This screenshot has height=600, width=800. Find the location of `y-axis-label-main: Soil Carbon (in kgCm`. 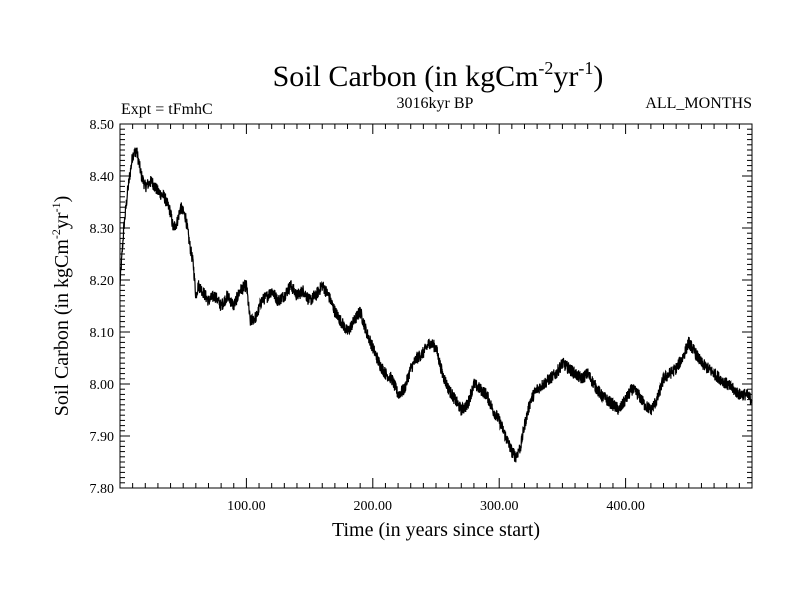

y-axis-label-main: Soil Carbon (in kgCm is located at coordinates (62, 328).